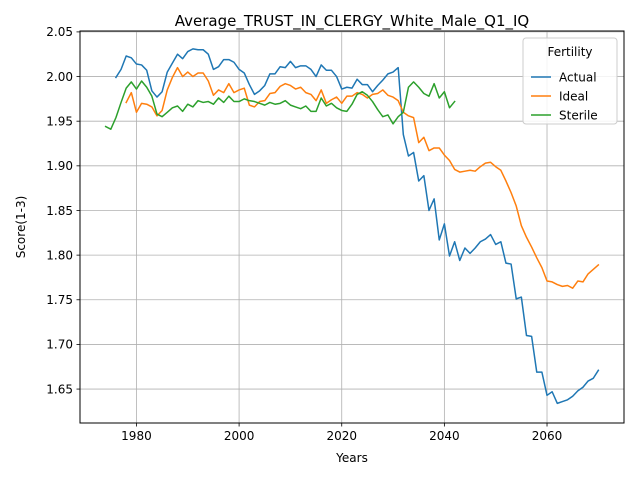  I want to click on y-tick-label: 1.95, so click(59, 121).